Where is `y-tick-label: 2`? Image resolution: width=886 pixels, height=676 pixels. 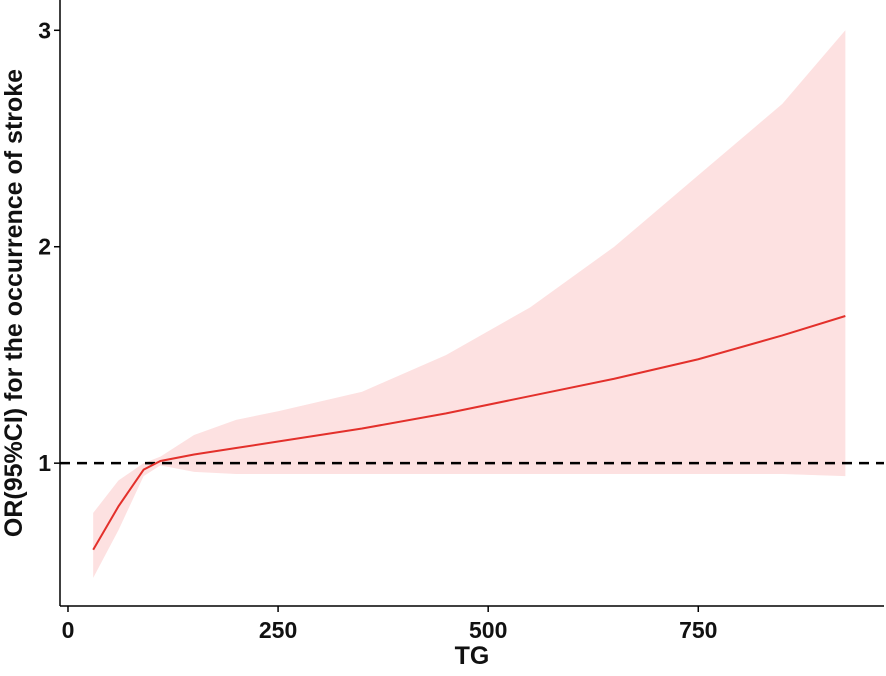 y-tick-label: 2 is located at coordinates (44, 247).